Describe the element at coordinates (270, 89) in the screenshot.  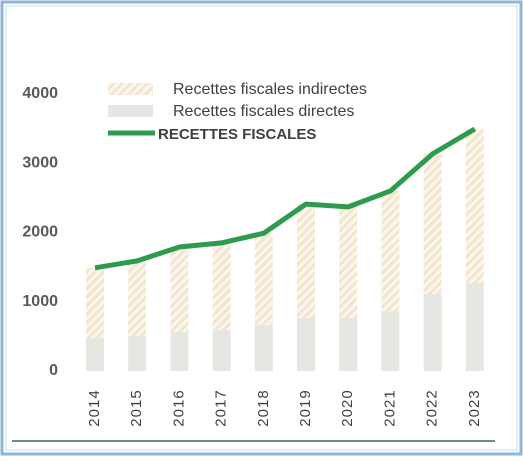
I see `legend-label: Recettes fiscales indirectes` at that location.